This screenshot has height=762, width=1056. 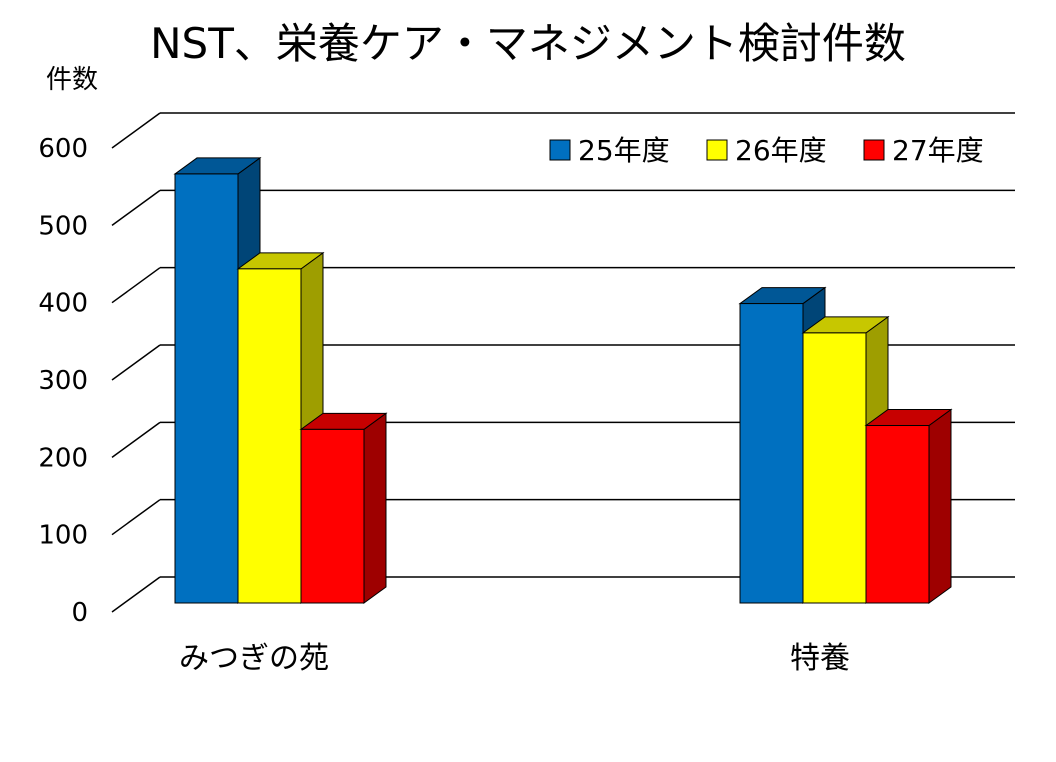 I want to click on y-axis-ticks: 0 100 200 300 400 500 600, so click(x=63, y=381).